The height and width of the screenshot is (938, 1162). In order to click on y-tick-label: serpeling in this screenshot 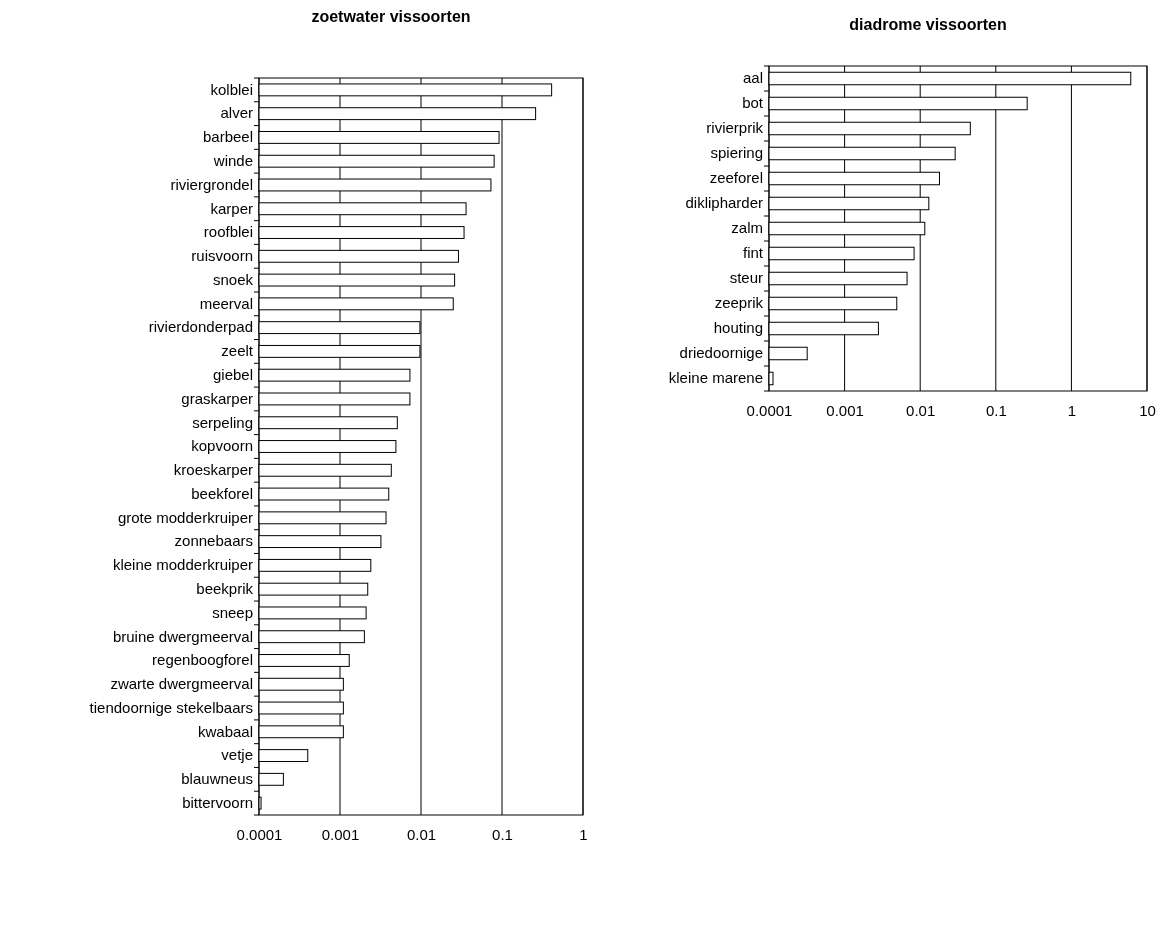, I will do `click(222, 422)`.